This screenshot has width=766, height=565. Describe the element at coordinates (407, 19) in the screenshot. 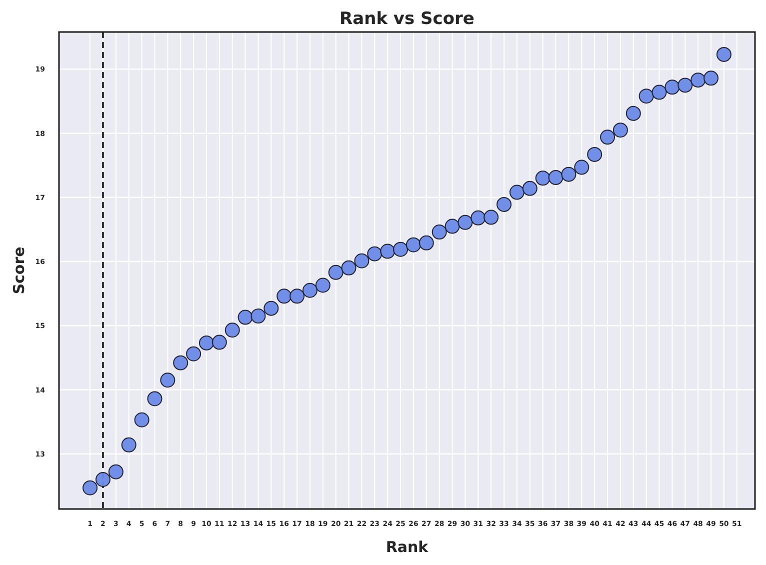

I see `chart-title: Rank vs Score` at that location.